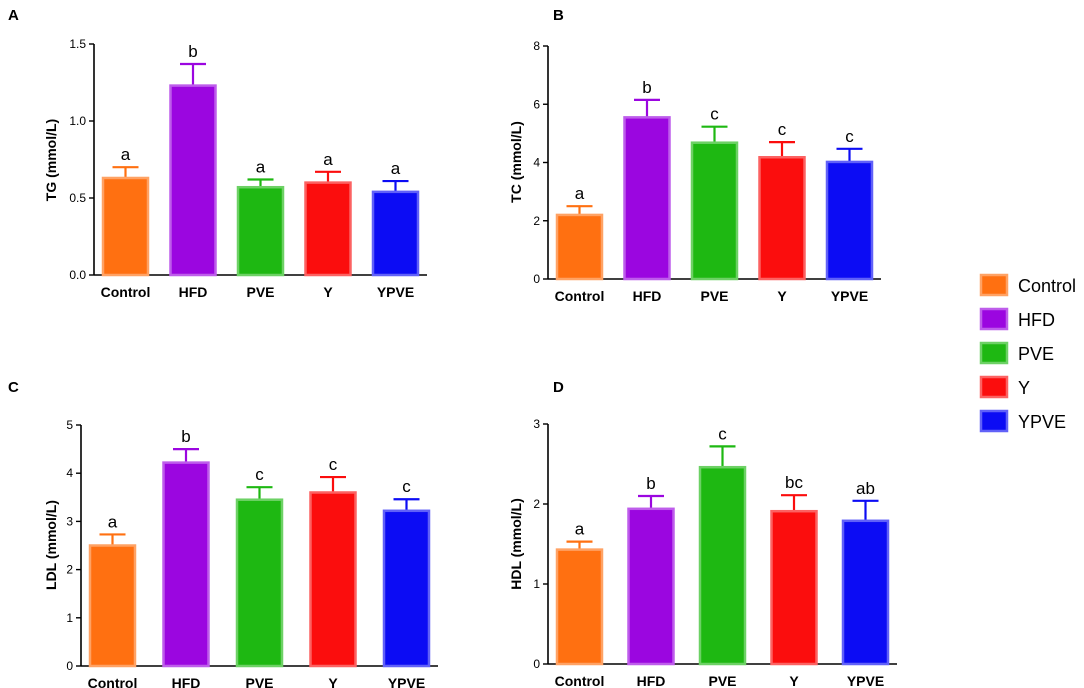 The width and height of the screenshot is (1084, 688). I want to click on y-tick-label: 8, so click(536, 46).